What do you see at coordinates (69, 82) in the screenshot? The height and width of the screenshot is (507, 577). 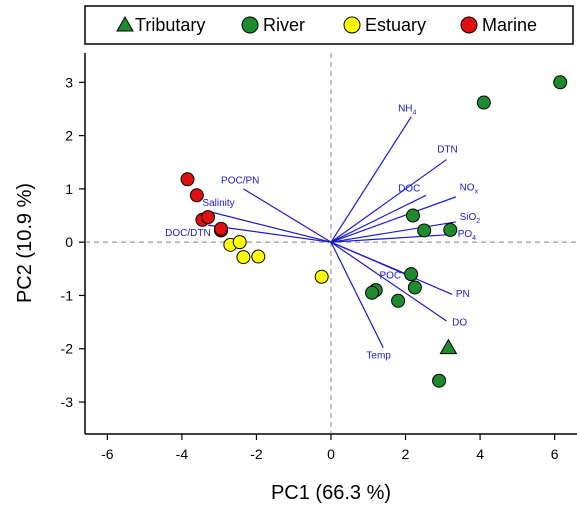 I see `y-tick-label: 3` at bounding box center [69, 82].